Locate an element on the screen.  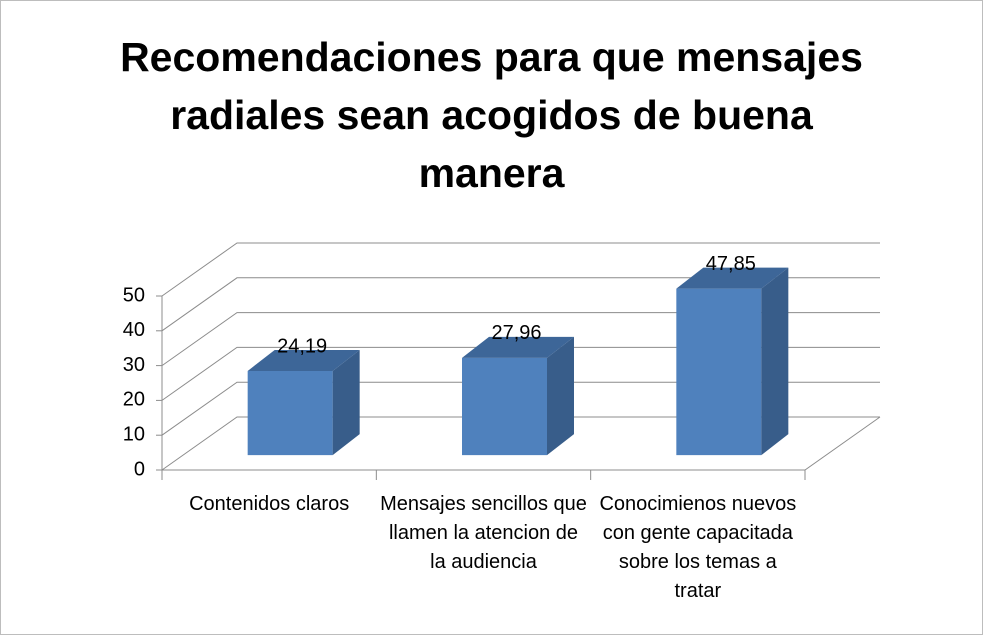
y-tick-label: 40 is located at coordinates (134, 330).